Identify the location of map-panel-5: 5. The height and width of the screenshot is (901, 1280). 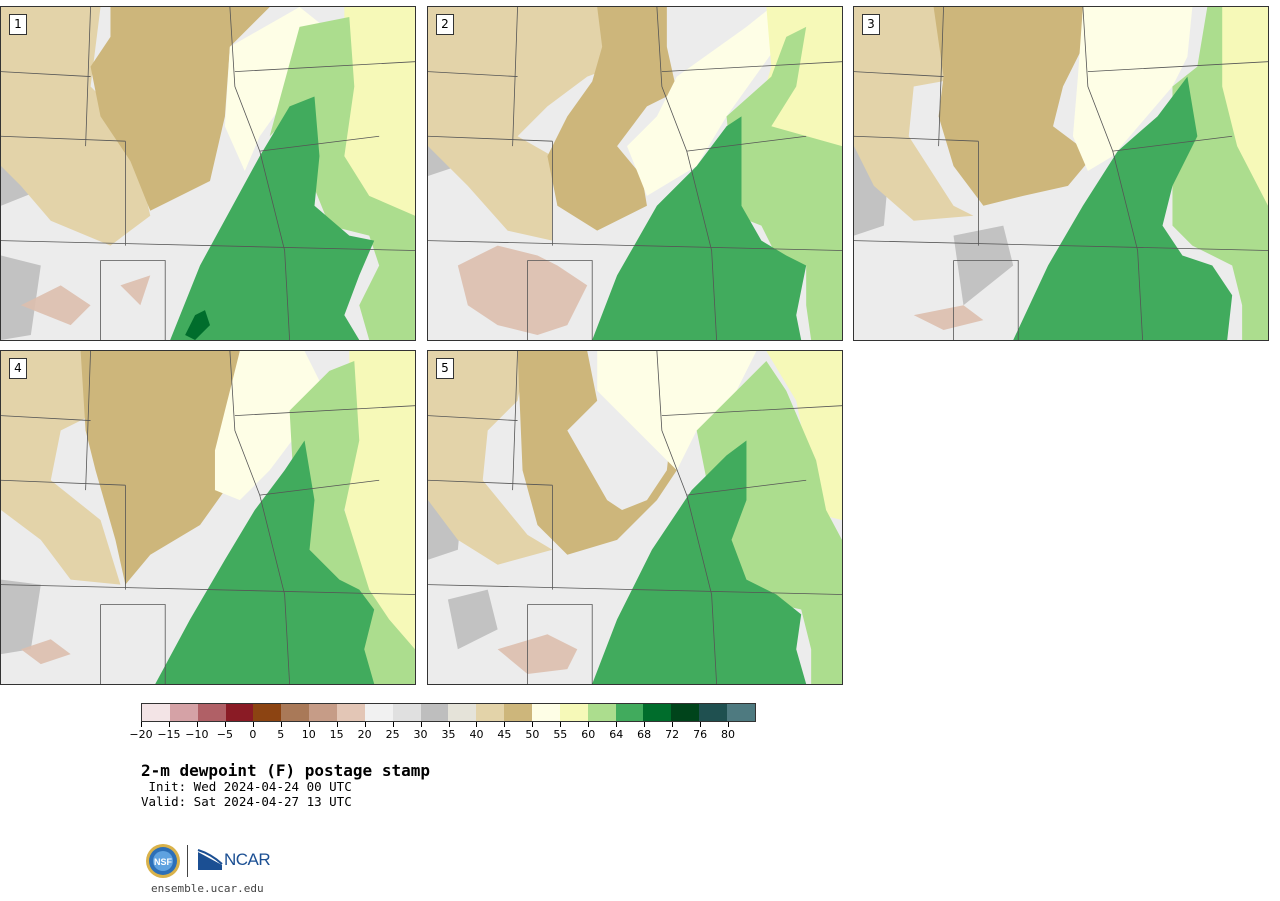
(635, 517).